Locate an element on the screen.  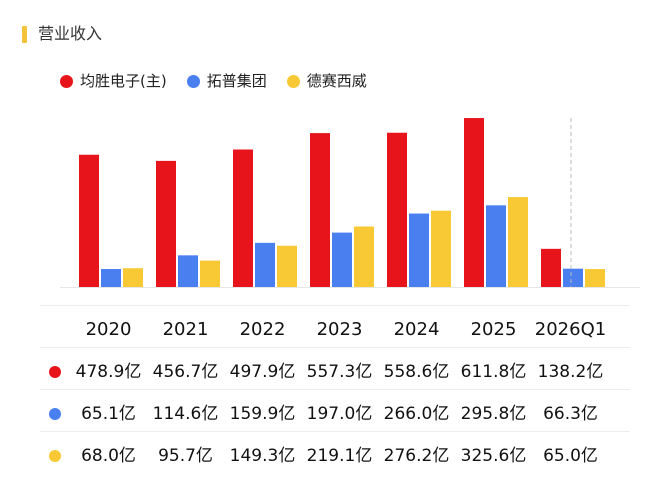
legend-label: 均胜电子(主) is located at coordinates (123, 81).